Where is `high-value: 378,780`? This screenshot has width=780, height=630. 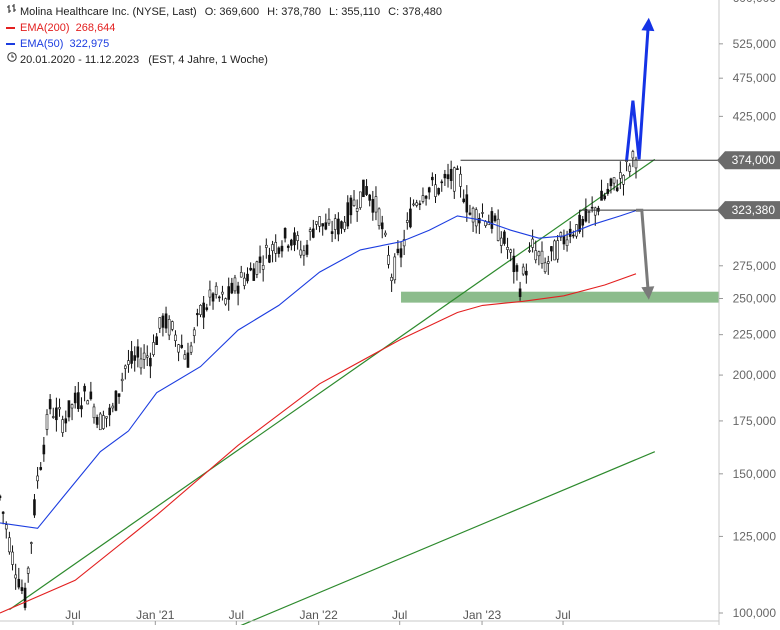
high-value: 378,780 is located at coordinates (301, 12).